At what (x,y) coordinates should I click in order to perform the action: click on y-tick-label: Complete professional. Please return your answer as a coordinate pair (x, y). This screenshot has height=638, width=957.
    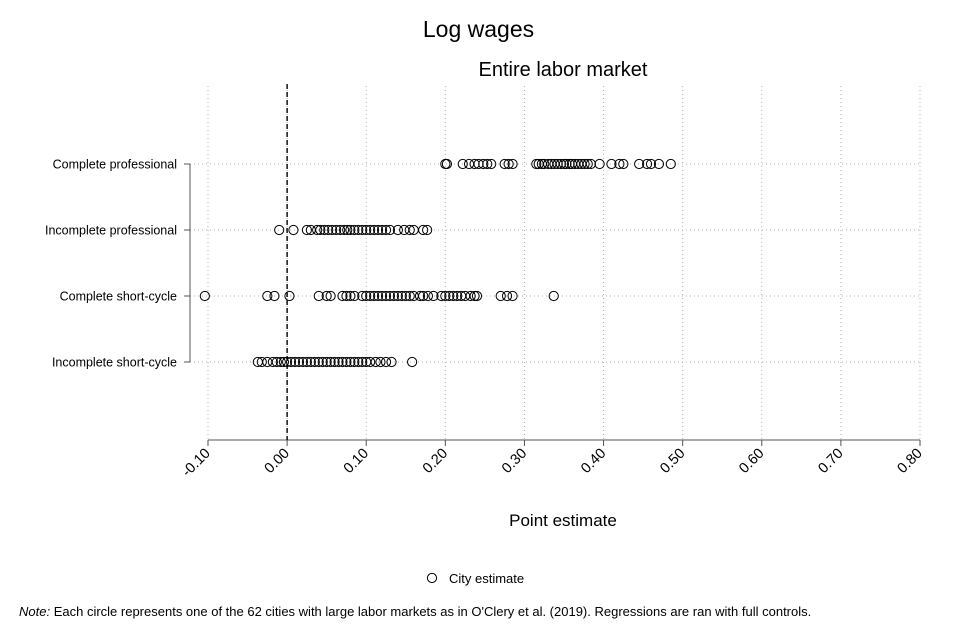
    Looking at the image, I should click on (115, 165).